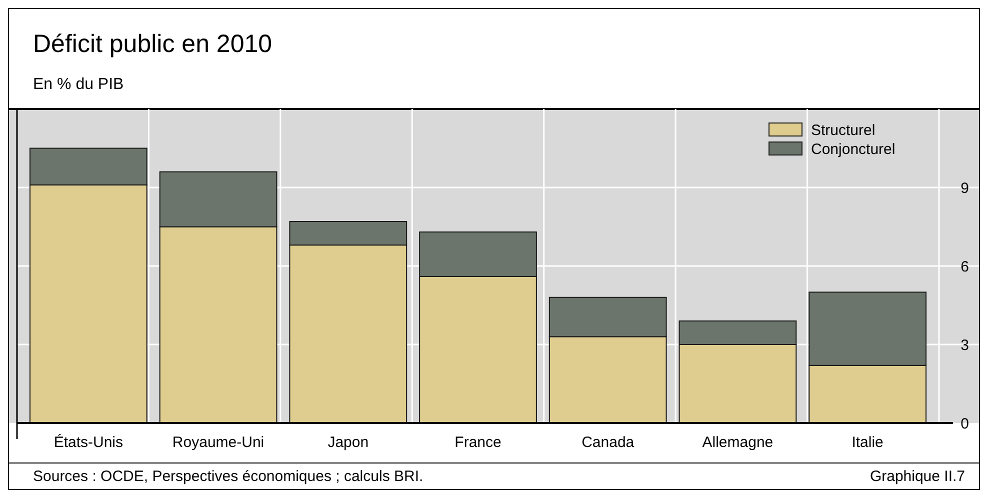 This screenshot has width=988, height=498. What do you see at coordinates (78, 85) in the screenshot?
I see `chart-subtitle: En % du PIB` at bounding box center [78, 85].